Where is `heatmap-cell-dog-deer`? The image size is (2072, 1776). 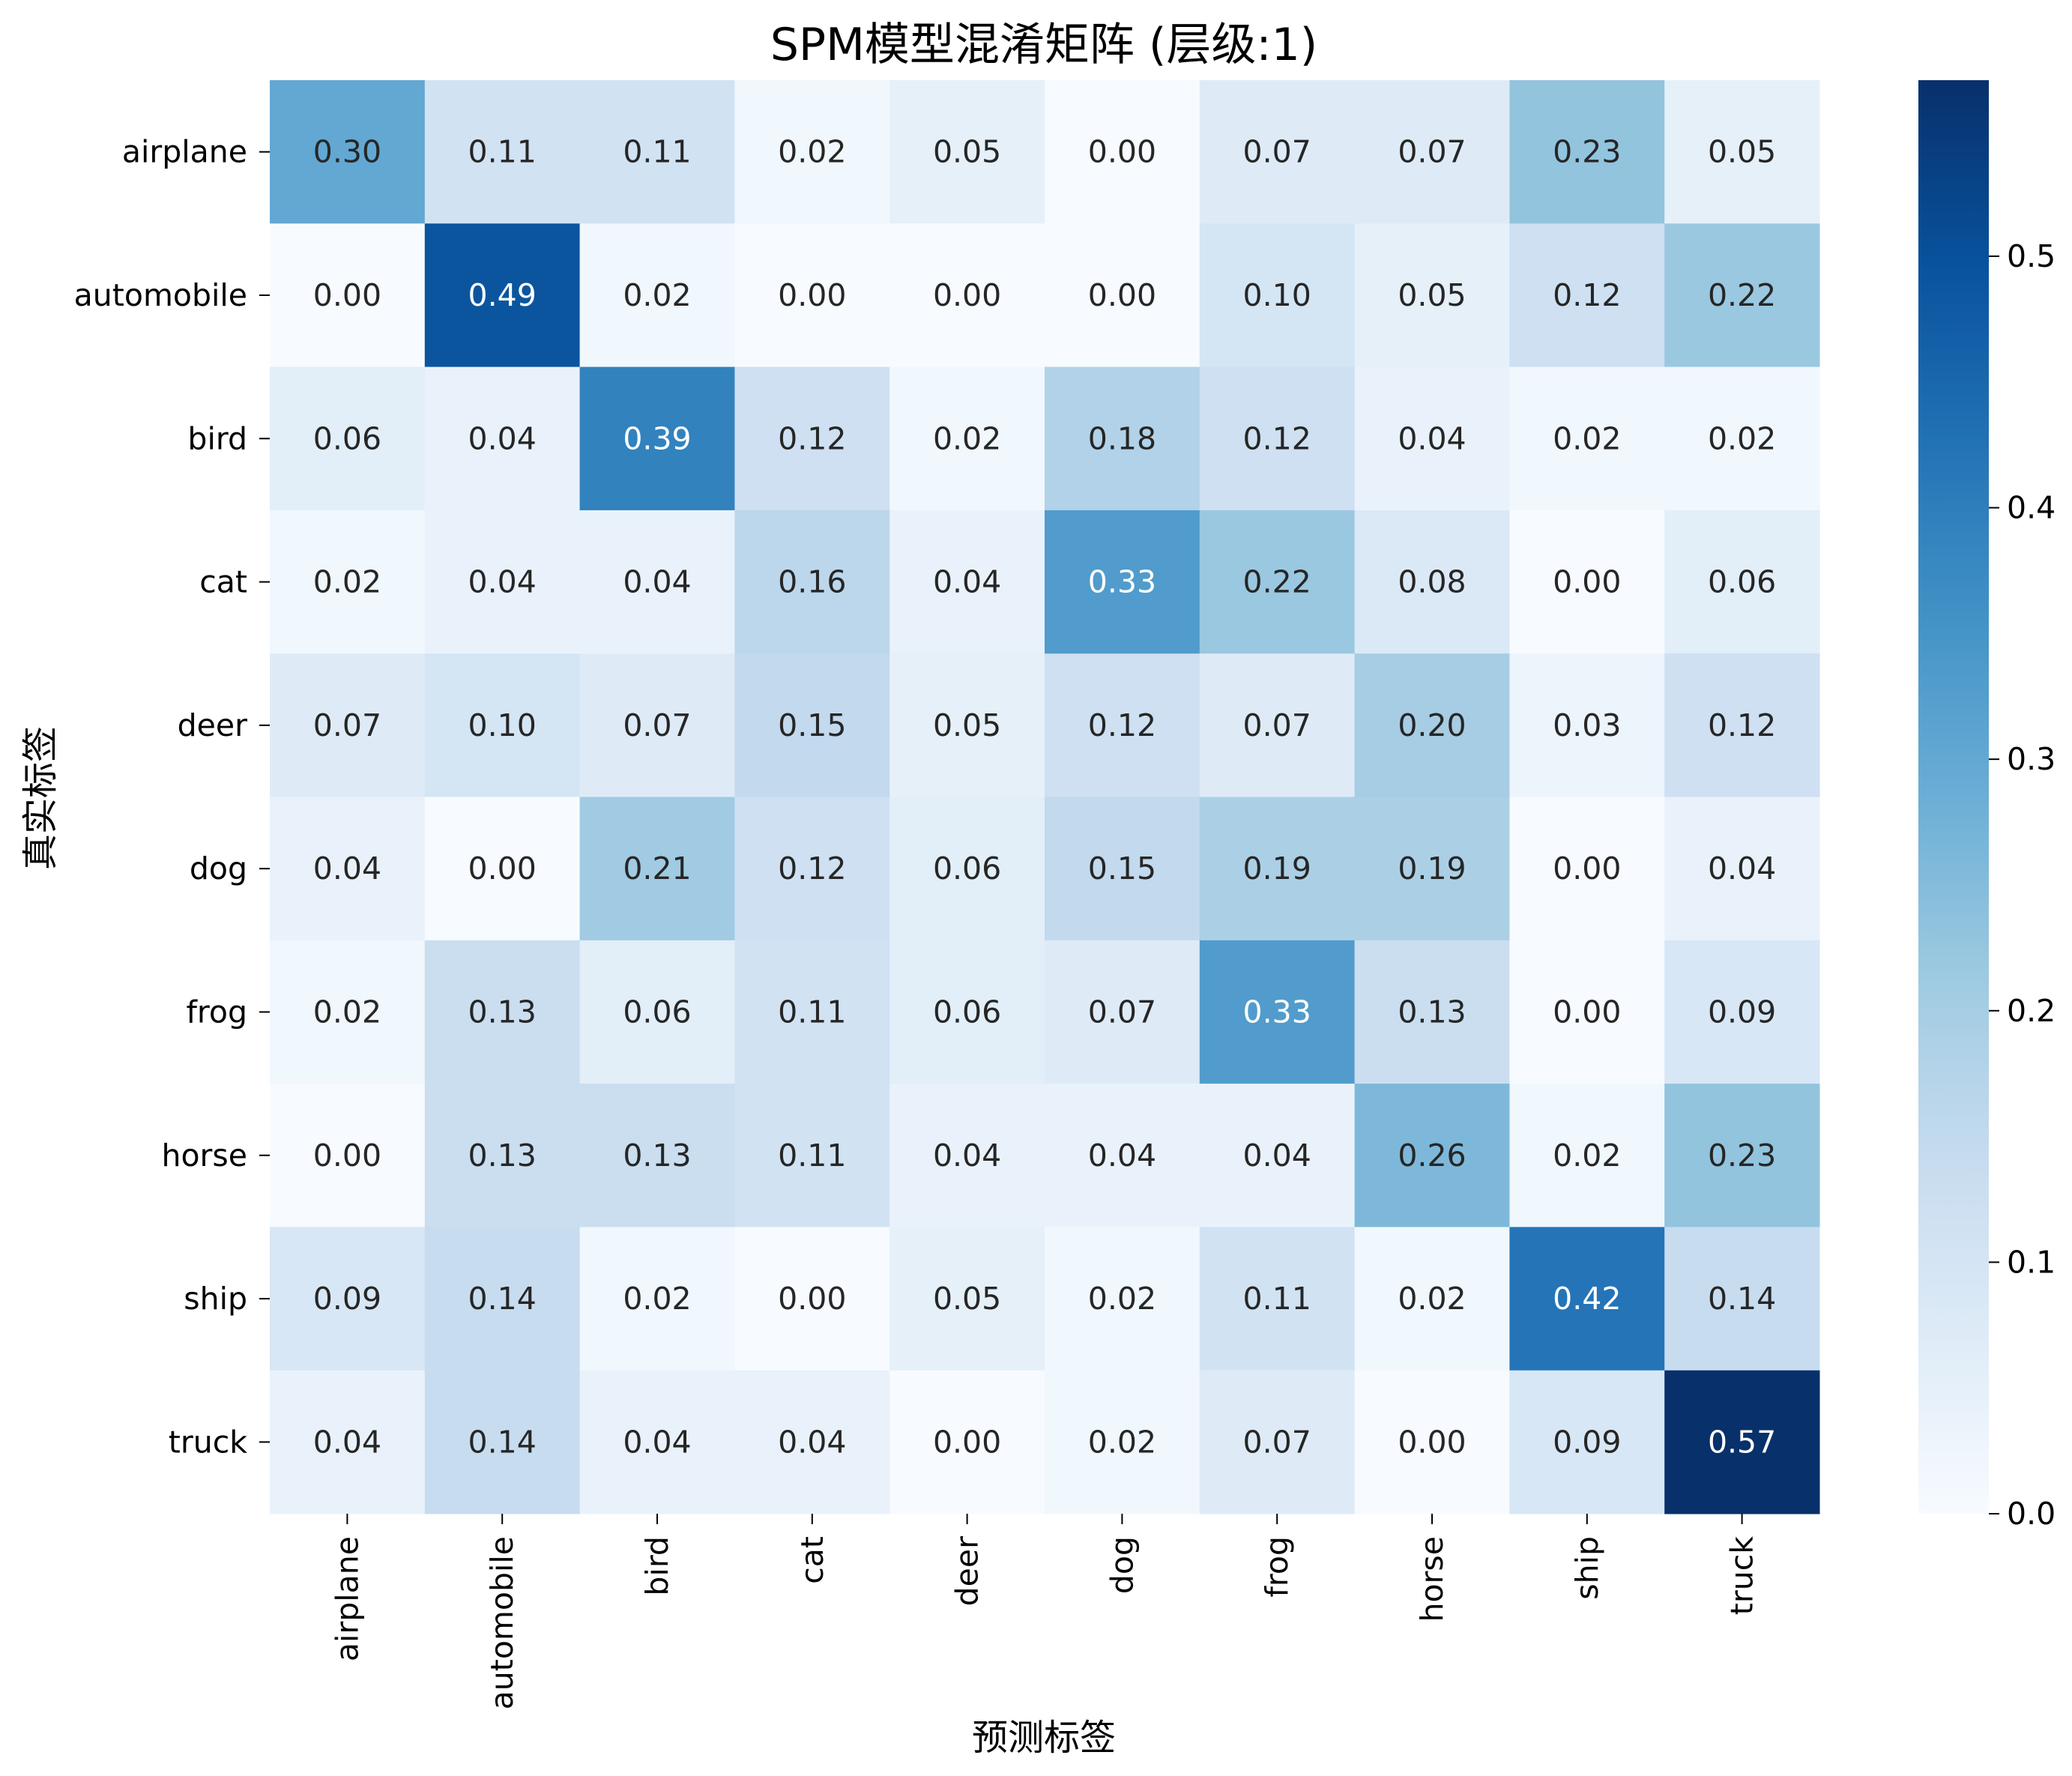
heatmap-cell-dog-deer is located at coordinates (967, 869).